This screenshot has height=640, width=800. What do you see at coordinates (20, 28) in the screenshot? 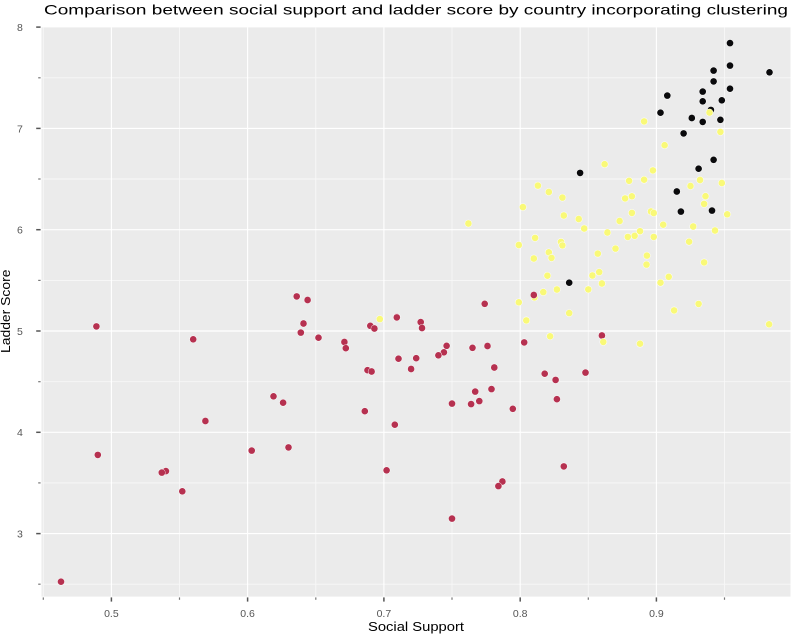
I see `svg-text: 8` at bounding box center [20, 28].